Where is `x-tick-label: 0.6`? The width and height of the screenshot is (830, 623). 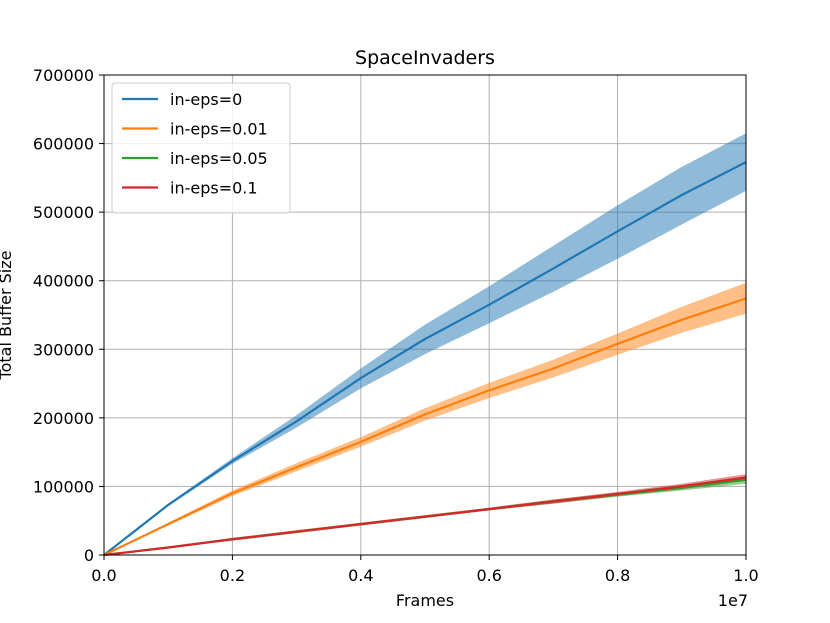 x-tick-label: 0.6 is located at coordinates (488, 575).